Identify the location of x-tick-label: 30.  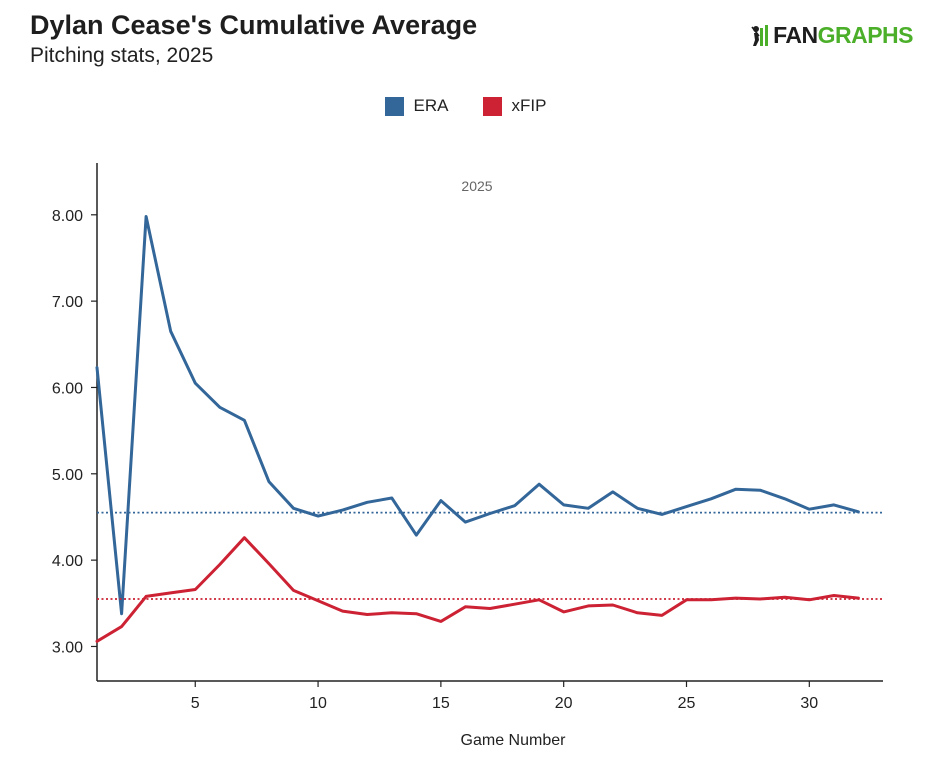
(809, 703).